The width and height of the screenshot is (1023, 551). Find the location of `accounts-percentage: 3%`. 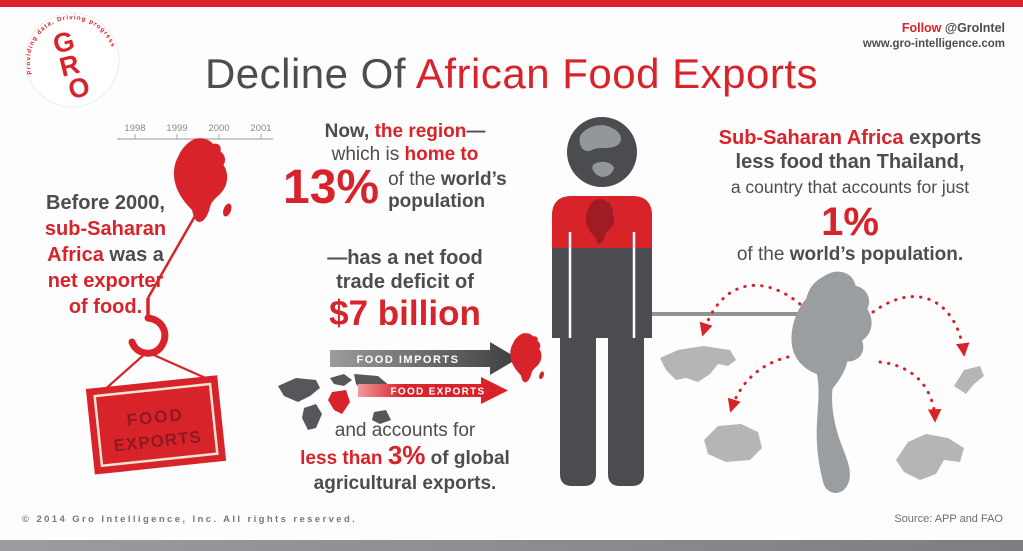

accounts-percentage: 3% is located at coordinates (406, 455).